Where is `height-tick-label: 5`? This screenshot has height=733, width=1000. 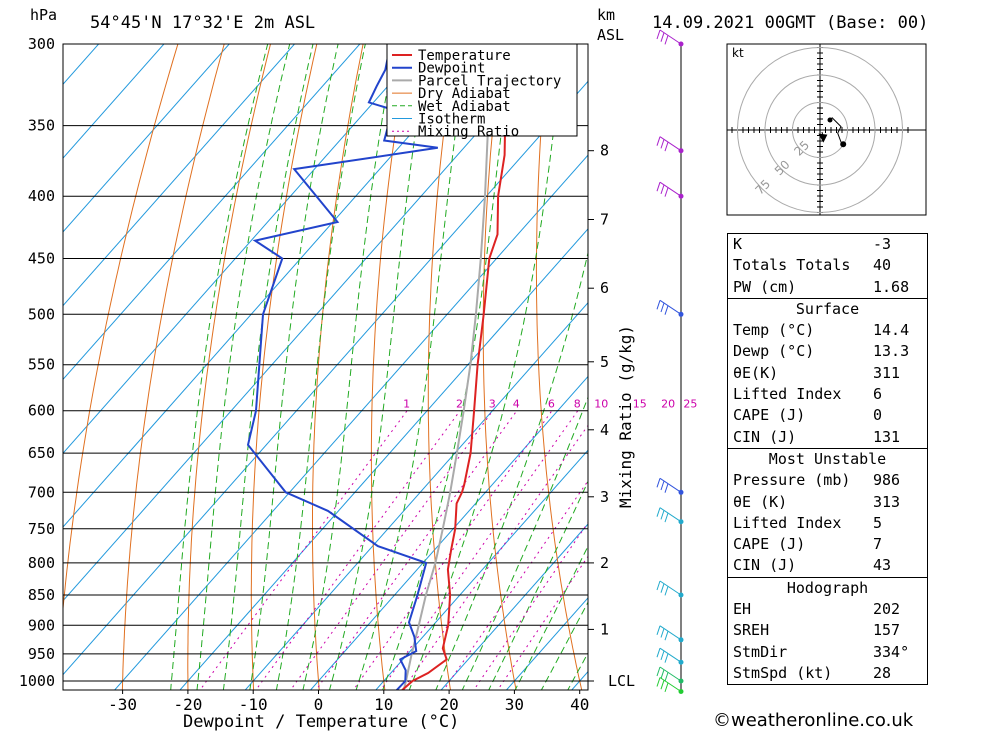
height-tick-label: 5 is located at coordinates (604, 362).